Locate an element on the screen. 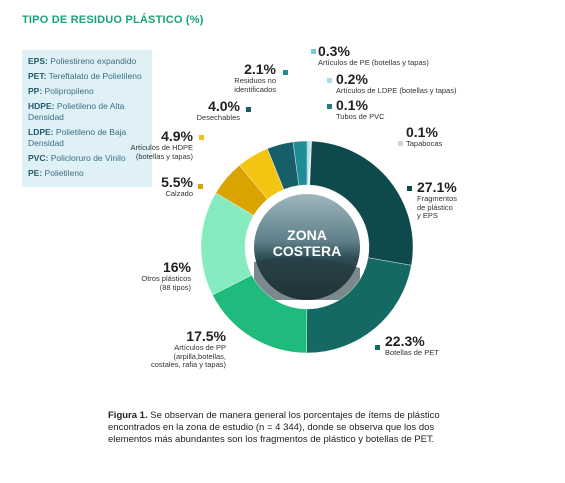 The width and height of the screenshot is (565, 483). slice-label: 0.1% Tapabocas is located at coordinates (424, 137).